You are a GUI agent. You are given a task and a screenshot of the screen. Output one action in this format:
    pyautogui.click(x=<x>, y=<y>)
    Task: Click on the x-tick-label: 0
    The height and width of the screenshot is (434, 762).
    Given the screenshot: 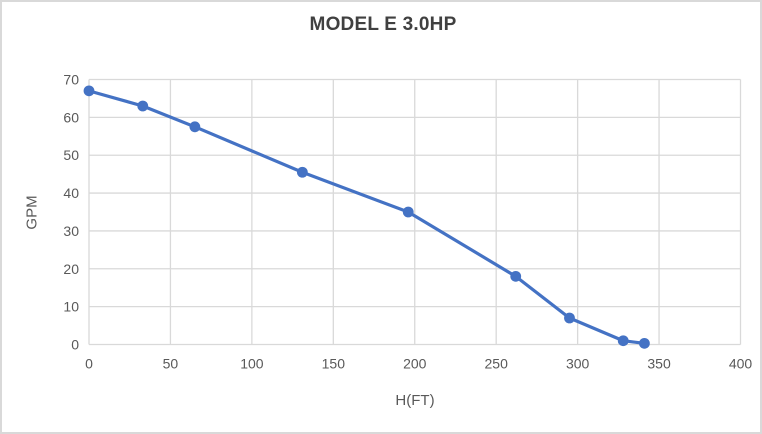 What is the action you would take?
    pyautogui.click(x=89, y=364)
    